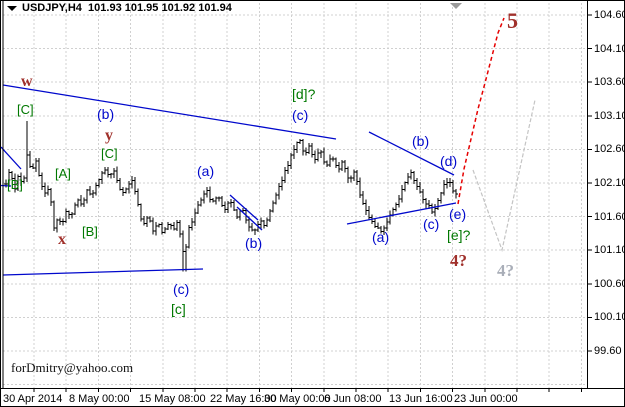 The width and height of the screenshot is (625, 407). What do you see at coordinates (52, 8) in the screenshot?
I see `symbol-period-label: USDJPY,H4` at bounding box center [52, 8].